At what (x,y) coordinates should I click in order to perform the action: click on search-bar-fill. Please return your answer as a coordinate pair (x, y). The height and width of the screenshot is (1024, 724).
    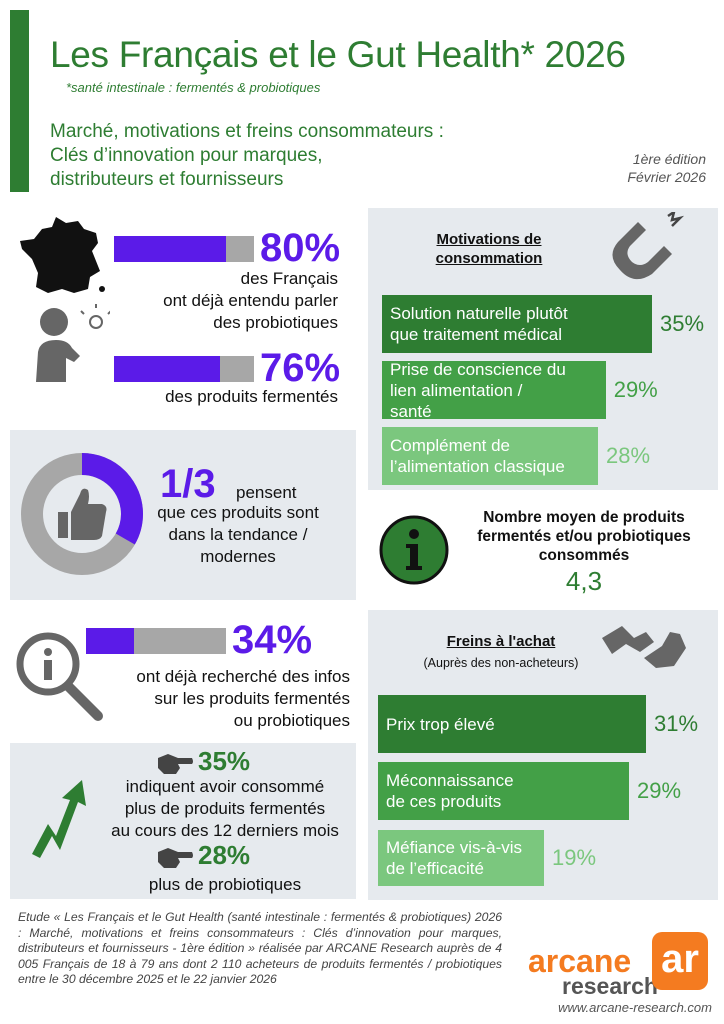
    Looking at the image, I should click on (110, 641).